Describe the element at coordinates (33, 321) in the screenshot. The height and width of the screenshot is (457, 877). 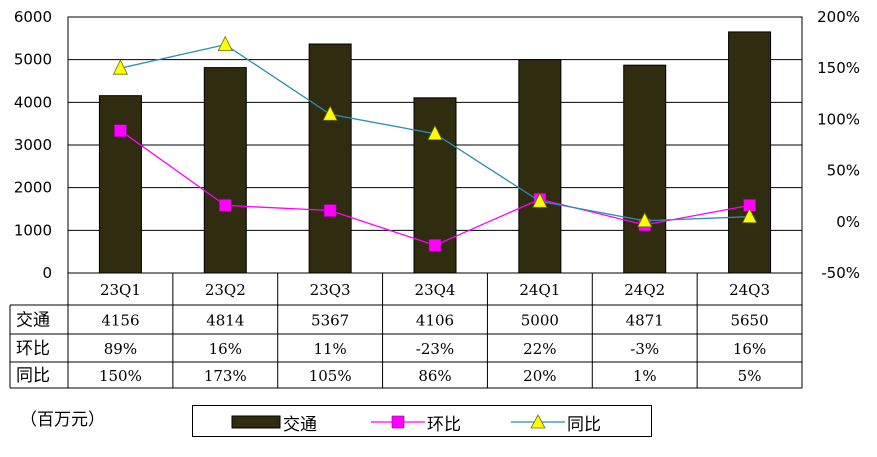
I see `table-row-label: 交通` at that location.